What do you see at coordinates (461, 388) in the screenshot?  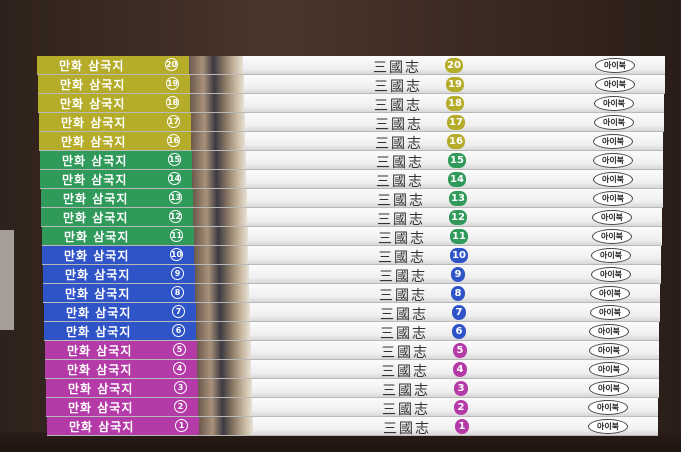 I see `volume-badge: 3` at bounding box center [461, 388].